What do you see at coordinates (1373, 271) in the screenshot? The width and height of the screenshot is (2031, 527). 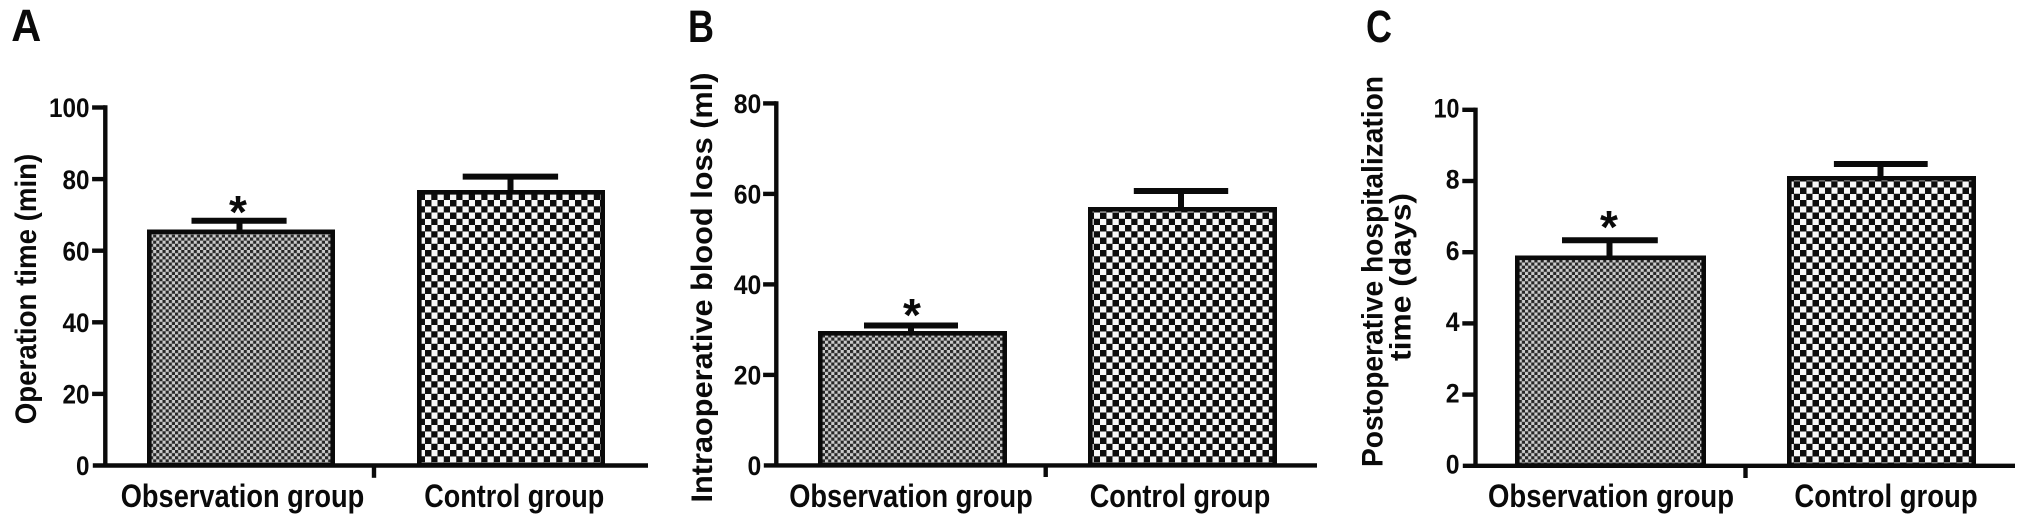 I see `svg-text: Postoperative hospitalization` at bounding box center [1373, 271].